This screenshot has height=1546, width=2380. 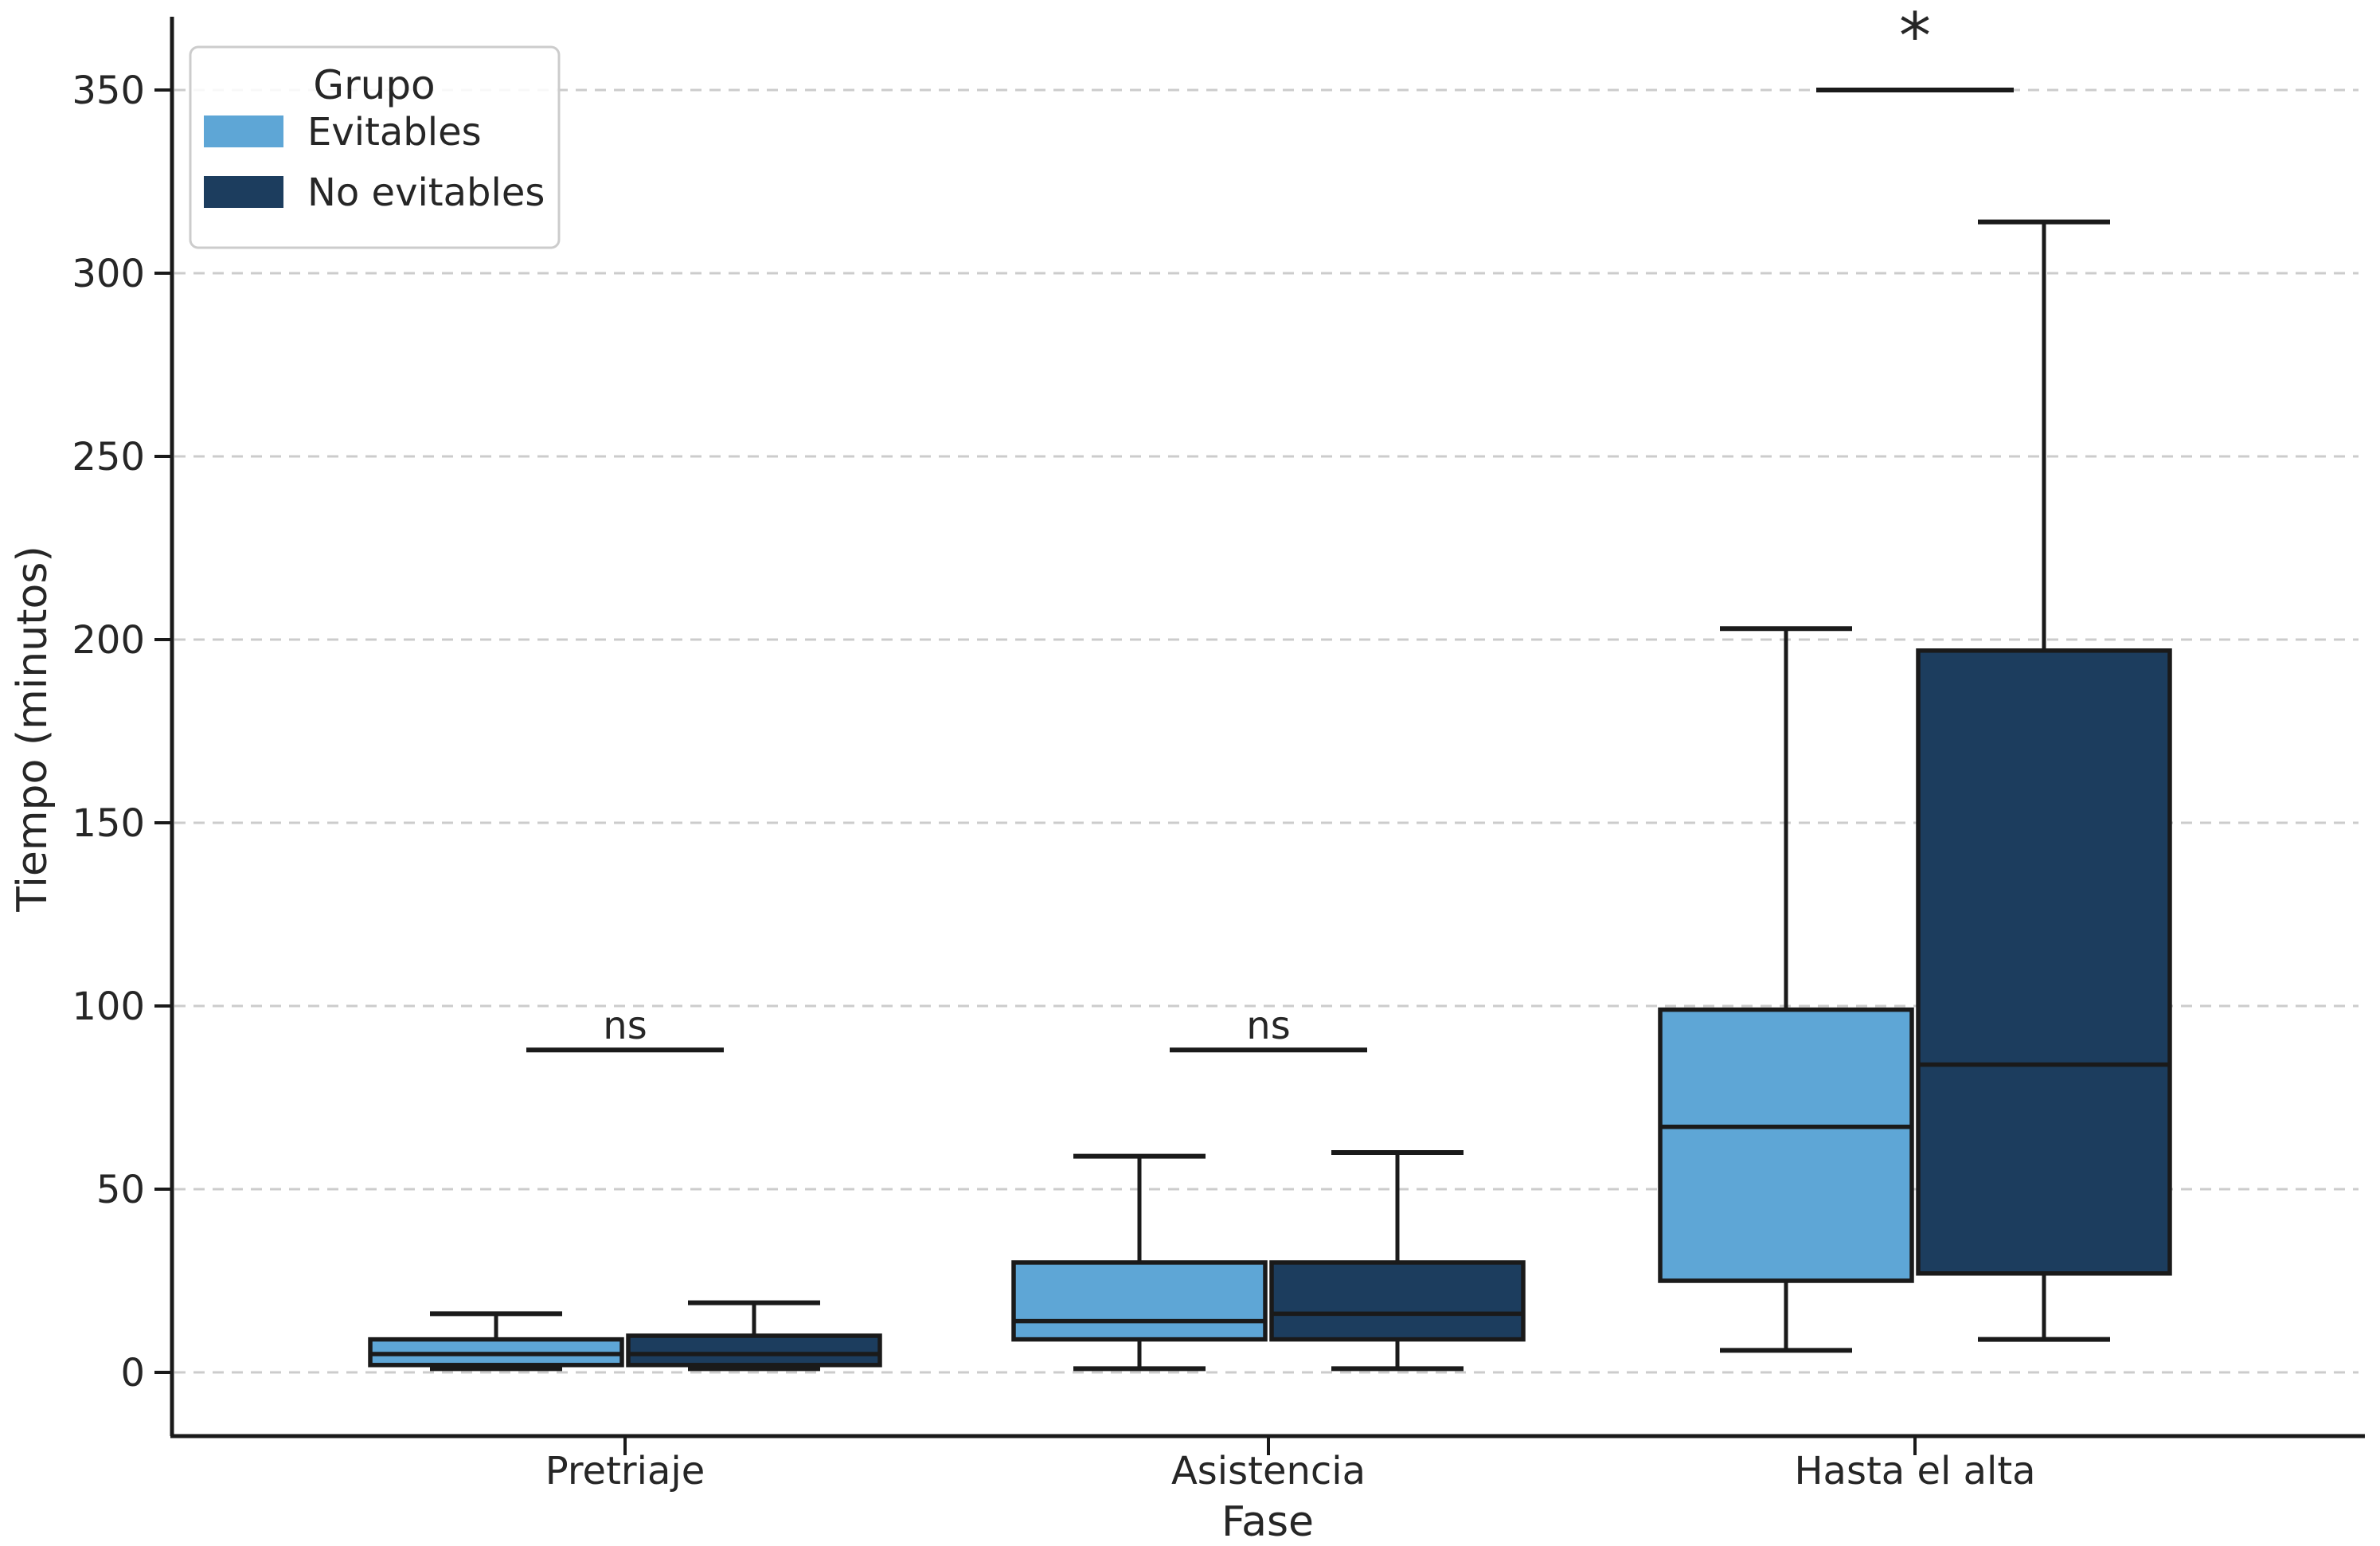 What do you see at coordinates (426, 193) in the screenshot?
I see `legend-label-no-evitables: No evitables` at bounding box center [426, 193].